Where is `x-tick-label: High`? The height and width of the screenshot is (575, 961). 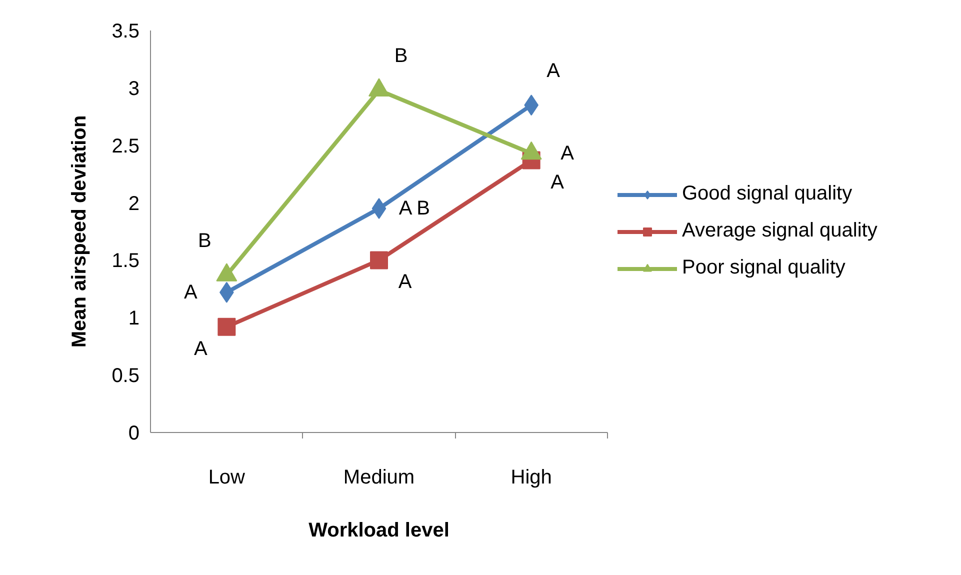 x-tick-label: High is located at coordinates (531, 477).